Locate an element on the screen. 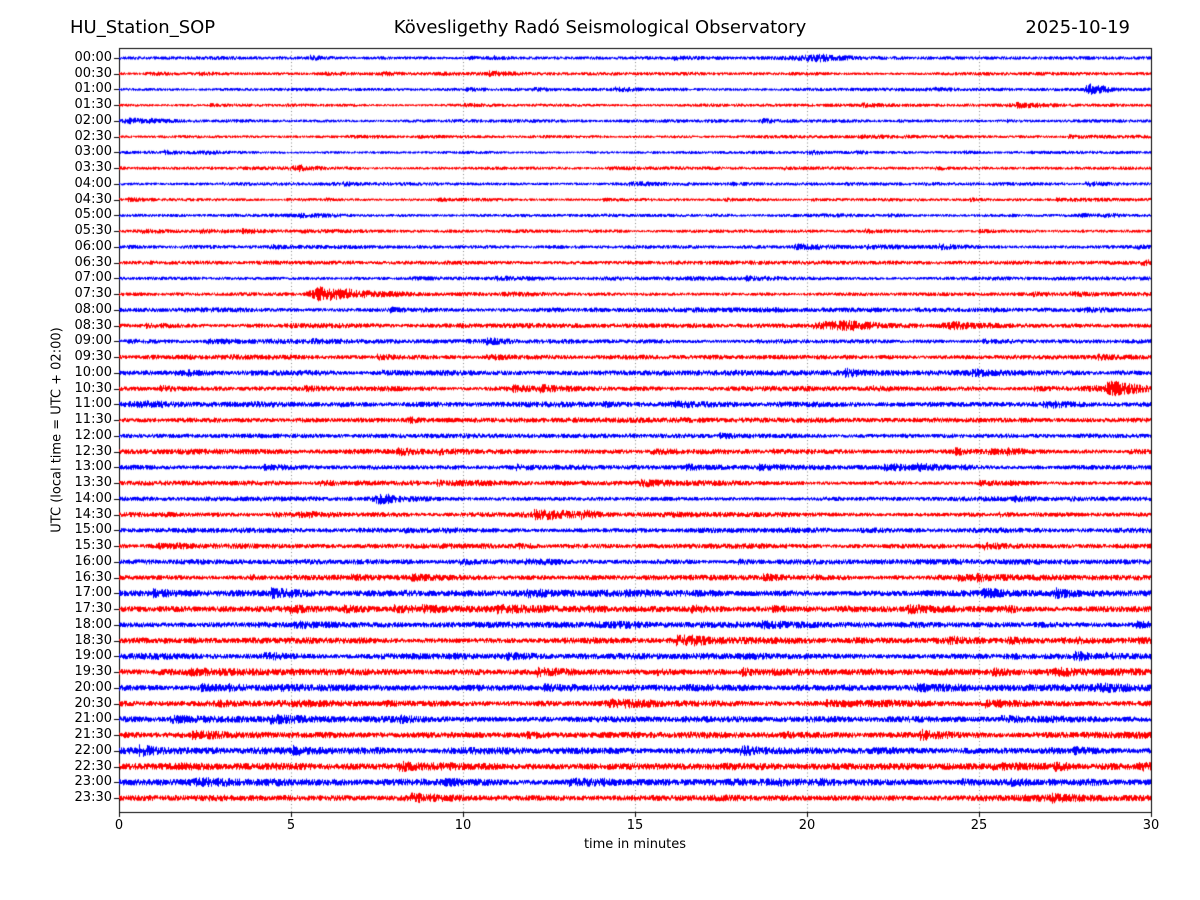 Image resolution: width=1200 pixels, height=900 pixels. y-tick-label: 13:30 is located at coordinates (93, 483).